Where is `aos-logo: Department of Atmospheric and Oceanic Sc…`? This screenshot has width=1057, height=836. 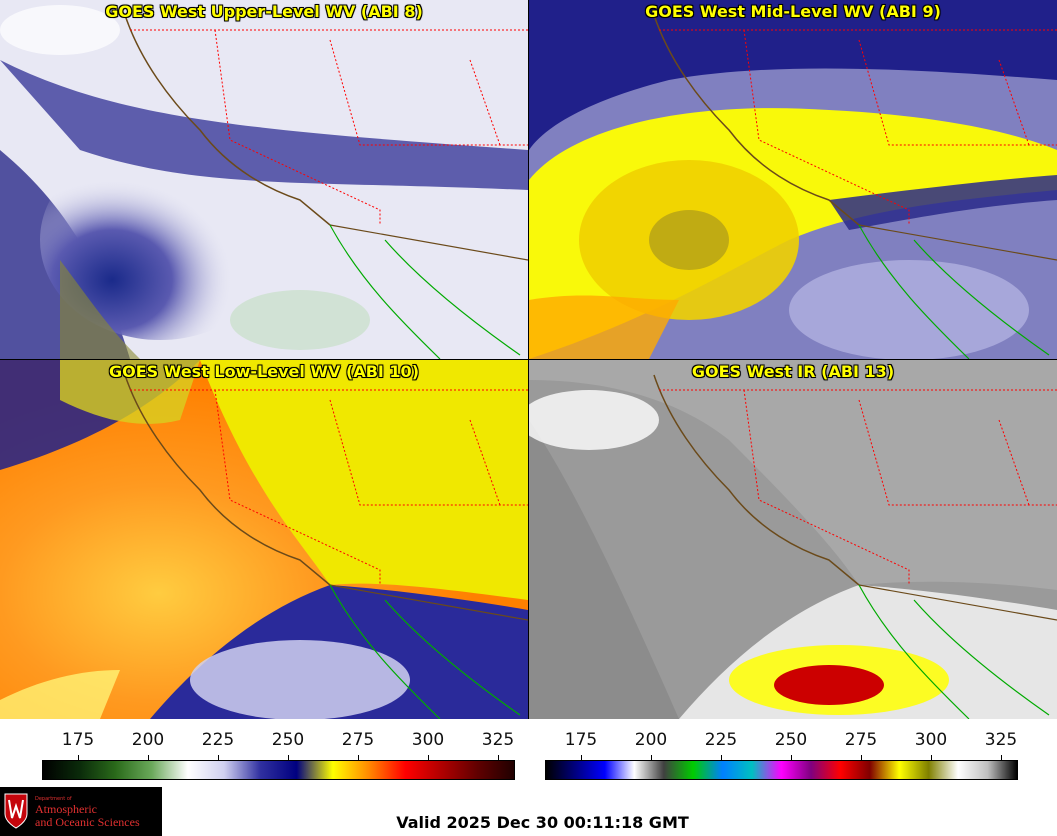
aos-logo: Department of Atmospheric and Oceanic Sc… is located at coordinates (81, 811).